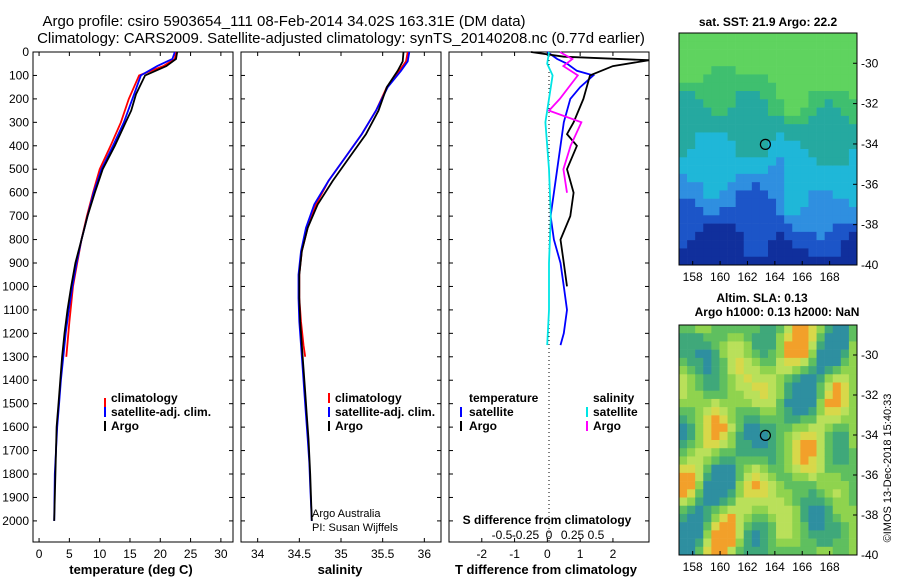 The image size is (900, 580). Describe the element at coordinates (870, 355) in the screenshot. I see `lat-tick-label: -30` at that location.